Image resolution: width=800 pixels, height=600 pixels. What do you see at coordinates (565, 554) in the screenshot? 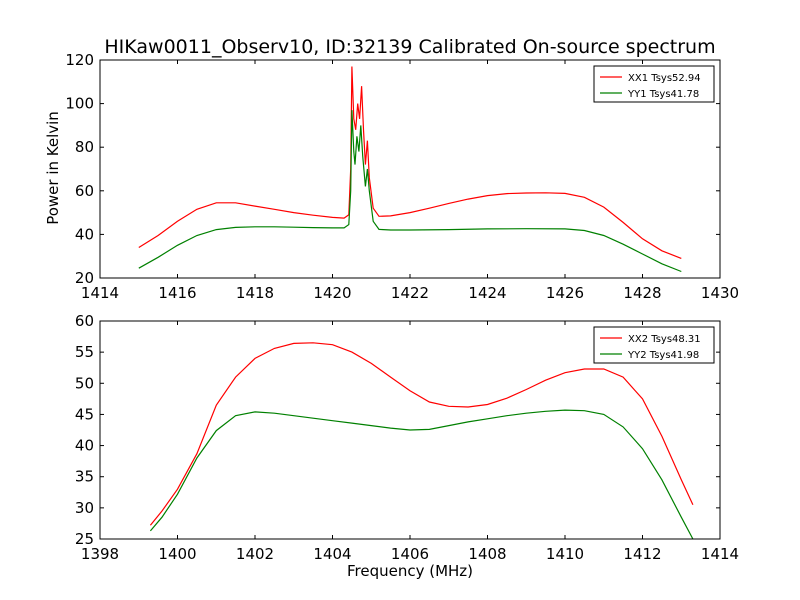
I see `bottom-x-tick-label: 1410` at bounding box center [565, 554].